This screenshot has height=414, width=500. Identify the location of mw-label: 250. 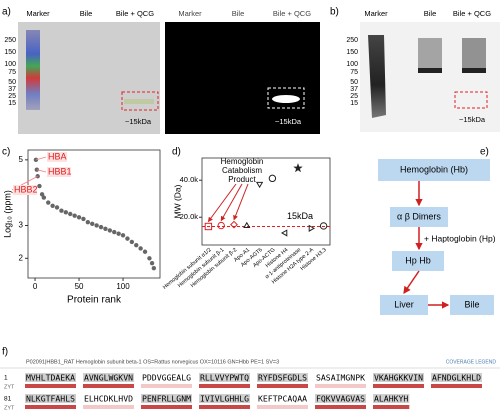
(352, 40).